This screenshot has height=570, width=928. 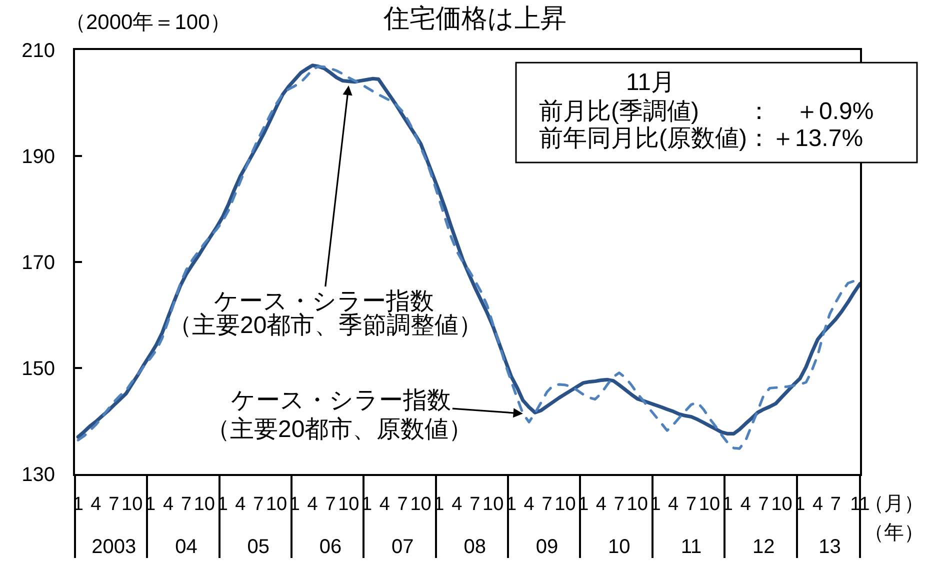 I want to click on y-tick-label: 150, so click(x=38, y=369).